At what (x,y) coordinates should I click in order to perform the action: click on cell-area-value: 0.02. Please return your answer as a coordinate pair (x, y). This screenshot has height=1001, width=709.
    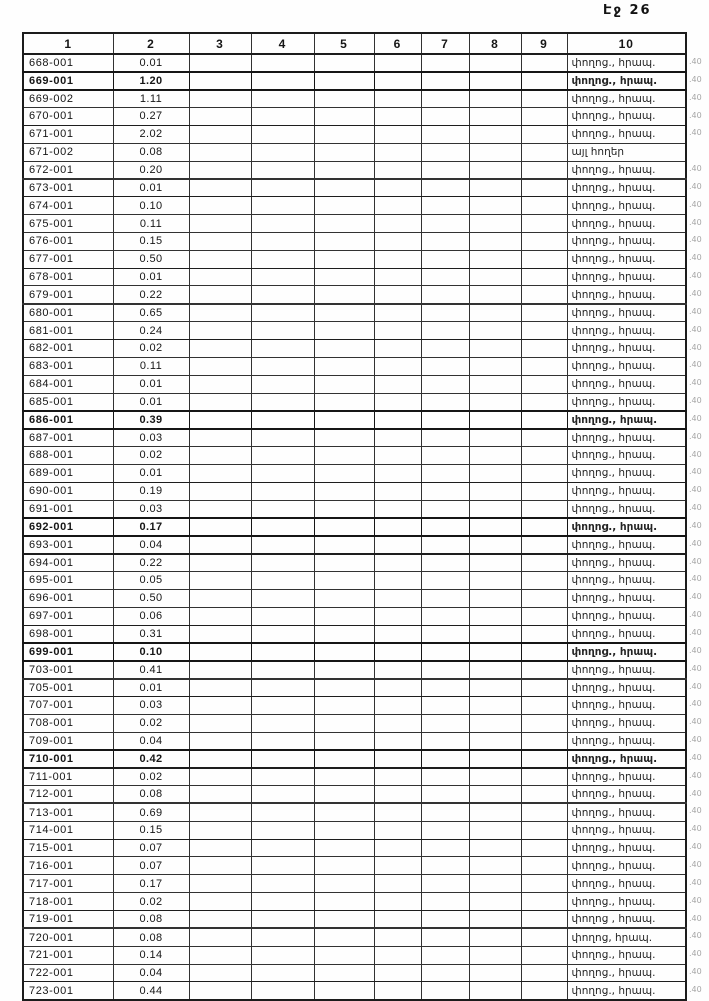
    Looking at the image, I should click on (151, 777).